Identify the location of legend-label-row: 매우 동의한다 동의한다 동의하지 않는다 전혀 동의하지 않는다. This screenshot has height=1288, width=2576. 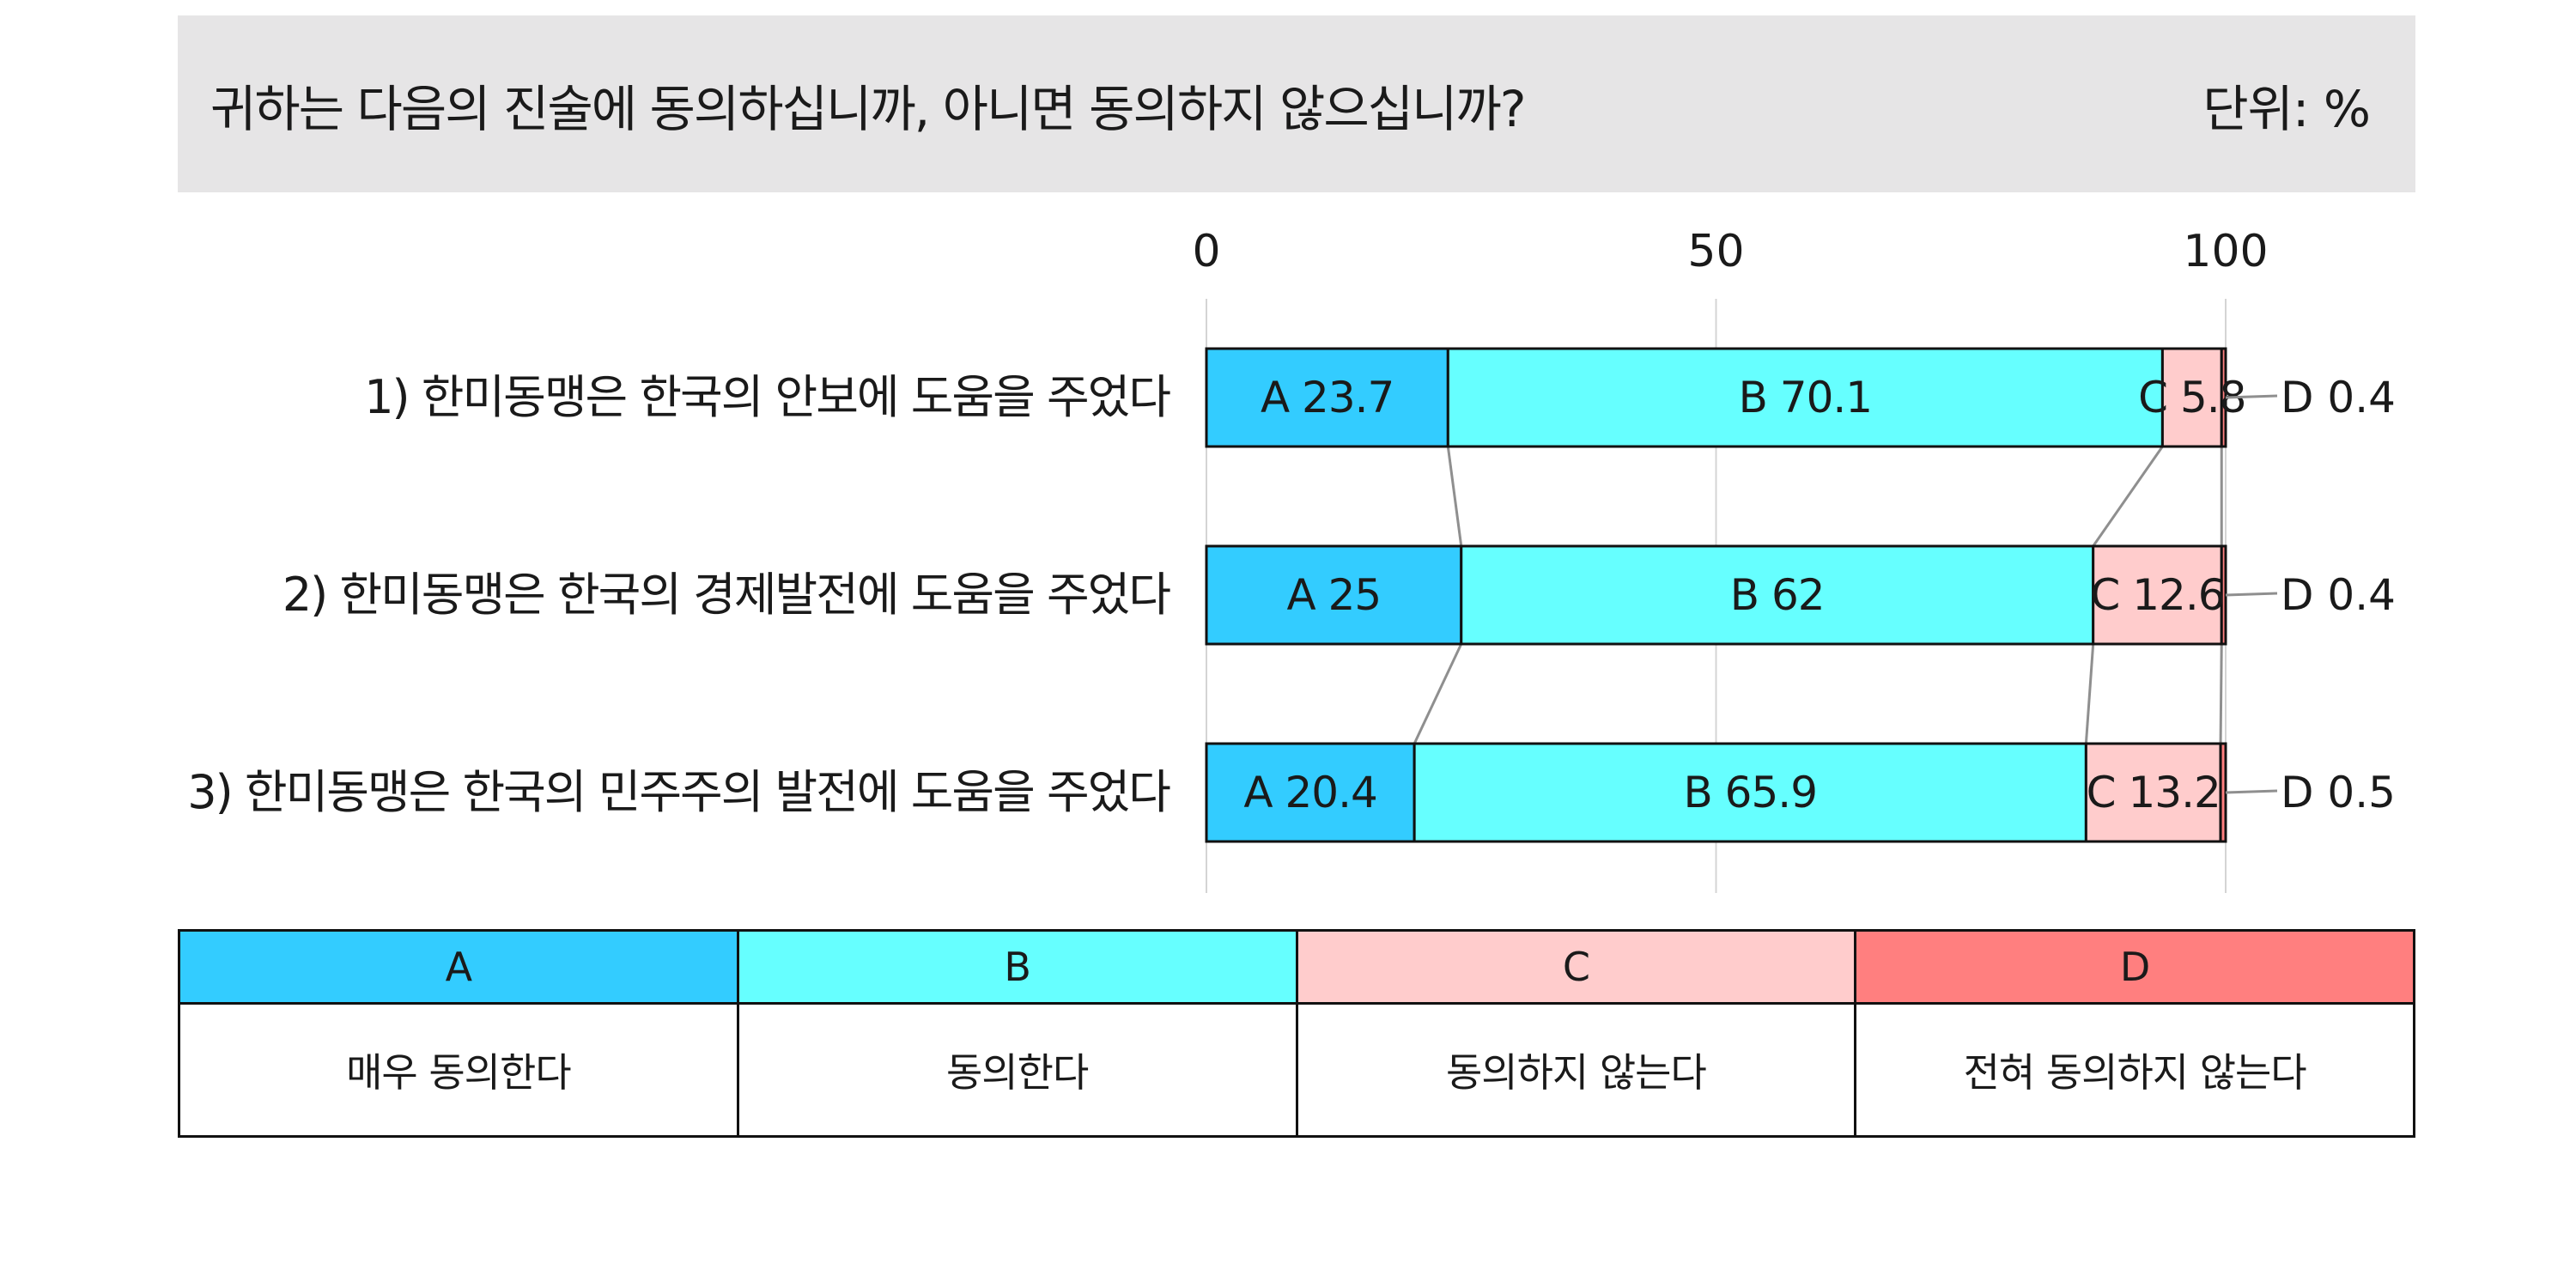
(1297, 1070).